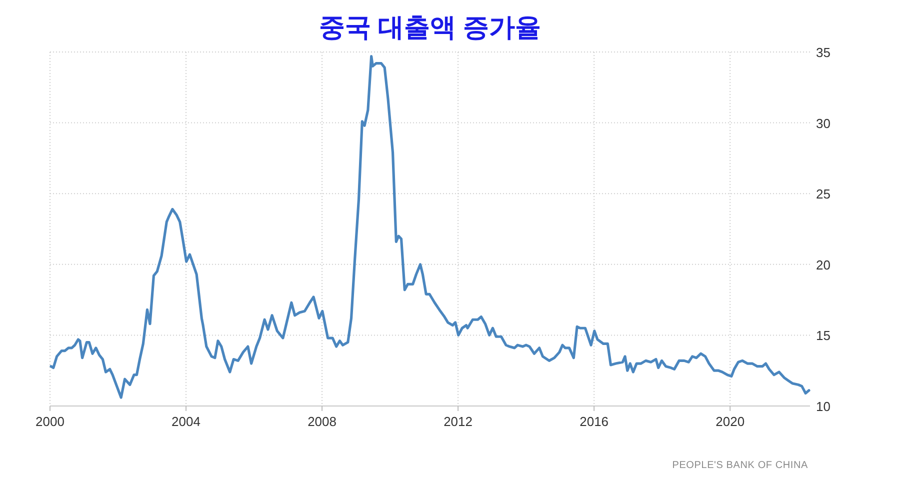 The image size is (898, 483). Describe the element at coordinates (186, 421) in the screenshot. I see `x-tick-label: 2004` at that location.